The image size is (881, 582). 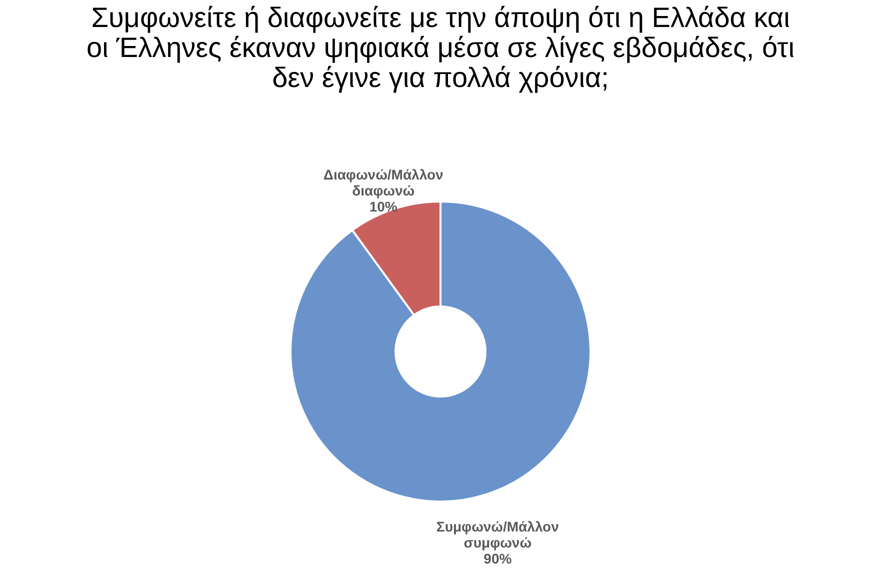 I want to click on slice-label: Συμφωνώ/Μάλλον συμφωνώ, so click(x=498, y=534).